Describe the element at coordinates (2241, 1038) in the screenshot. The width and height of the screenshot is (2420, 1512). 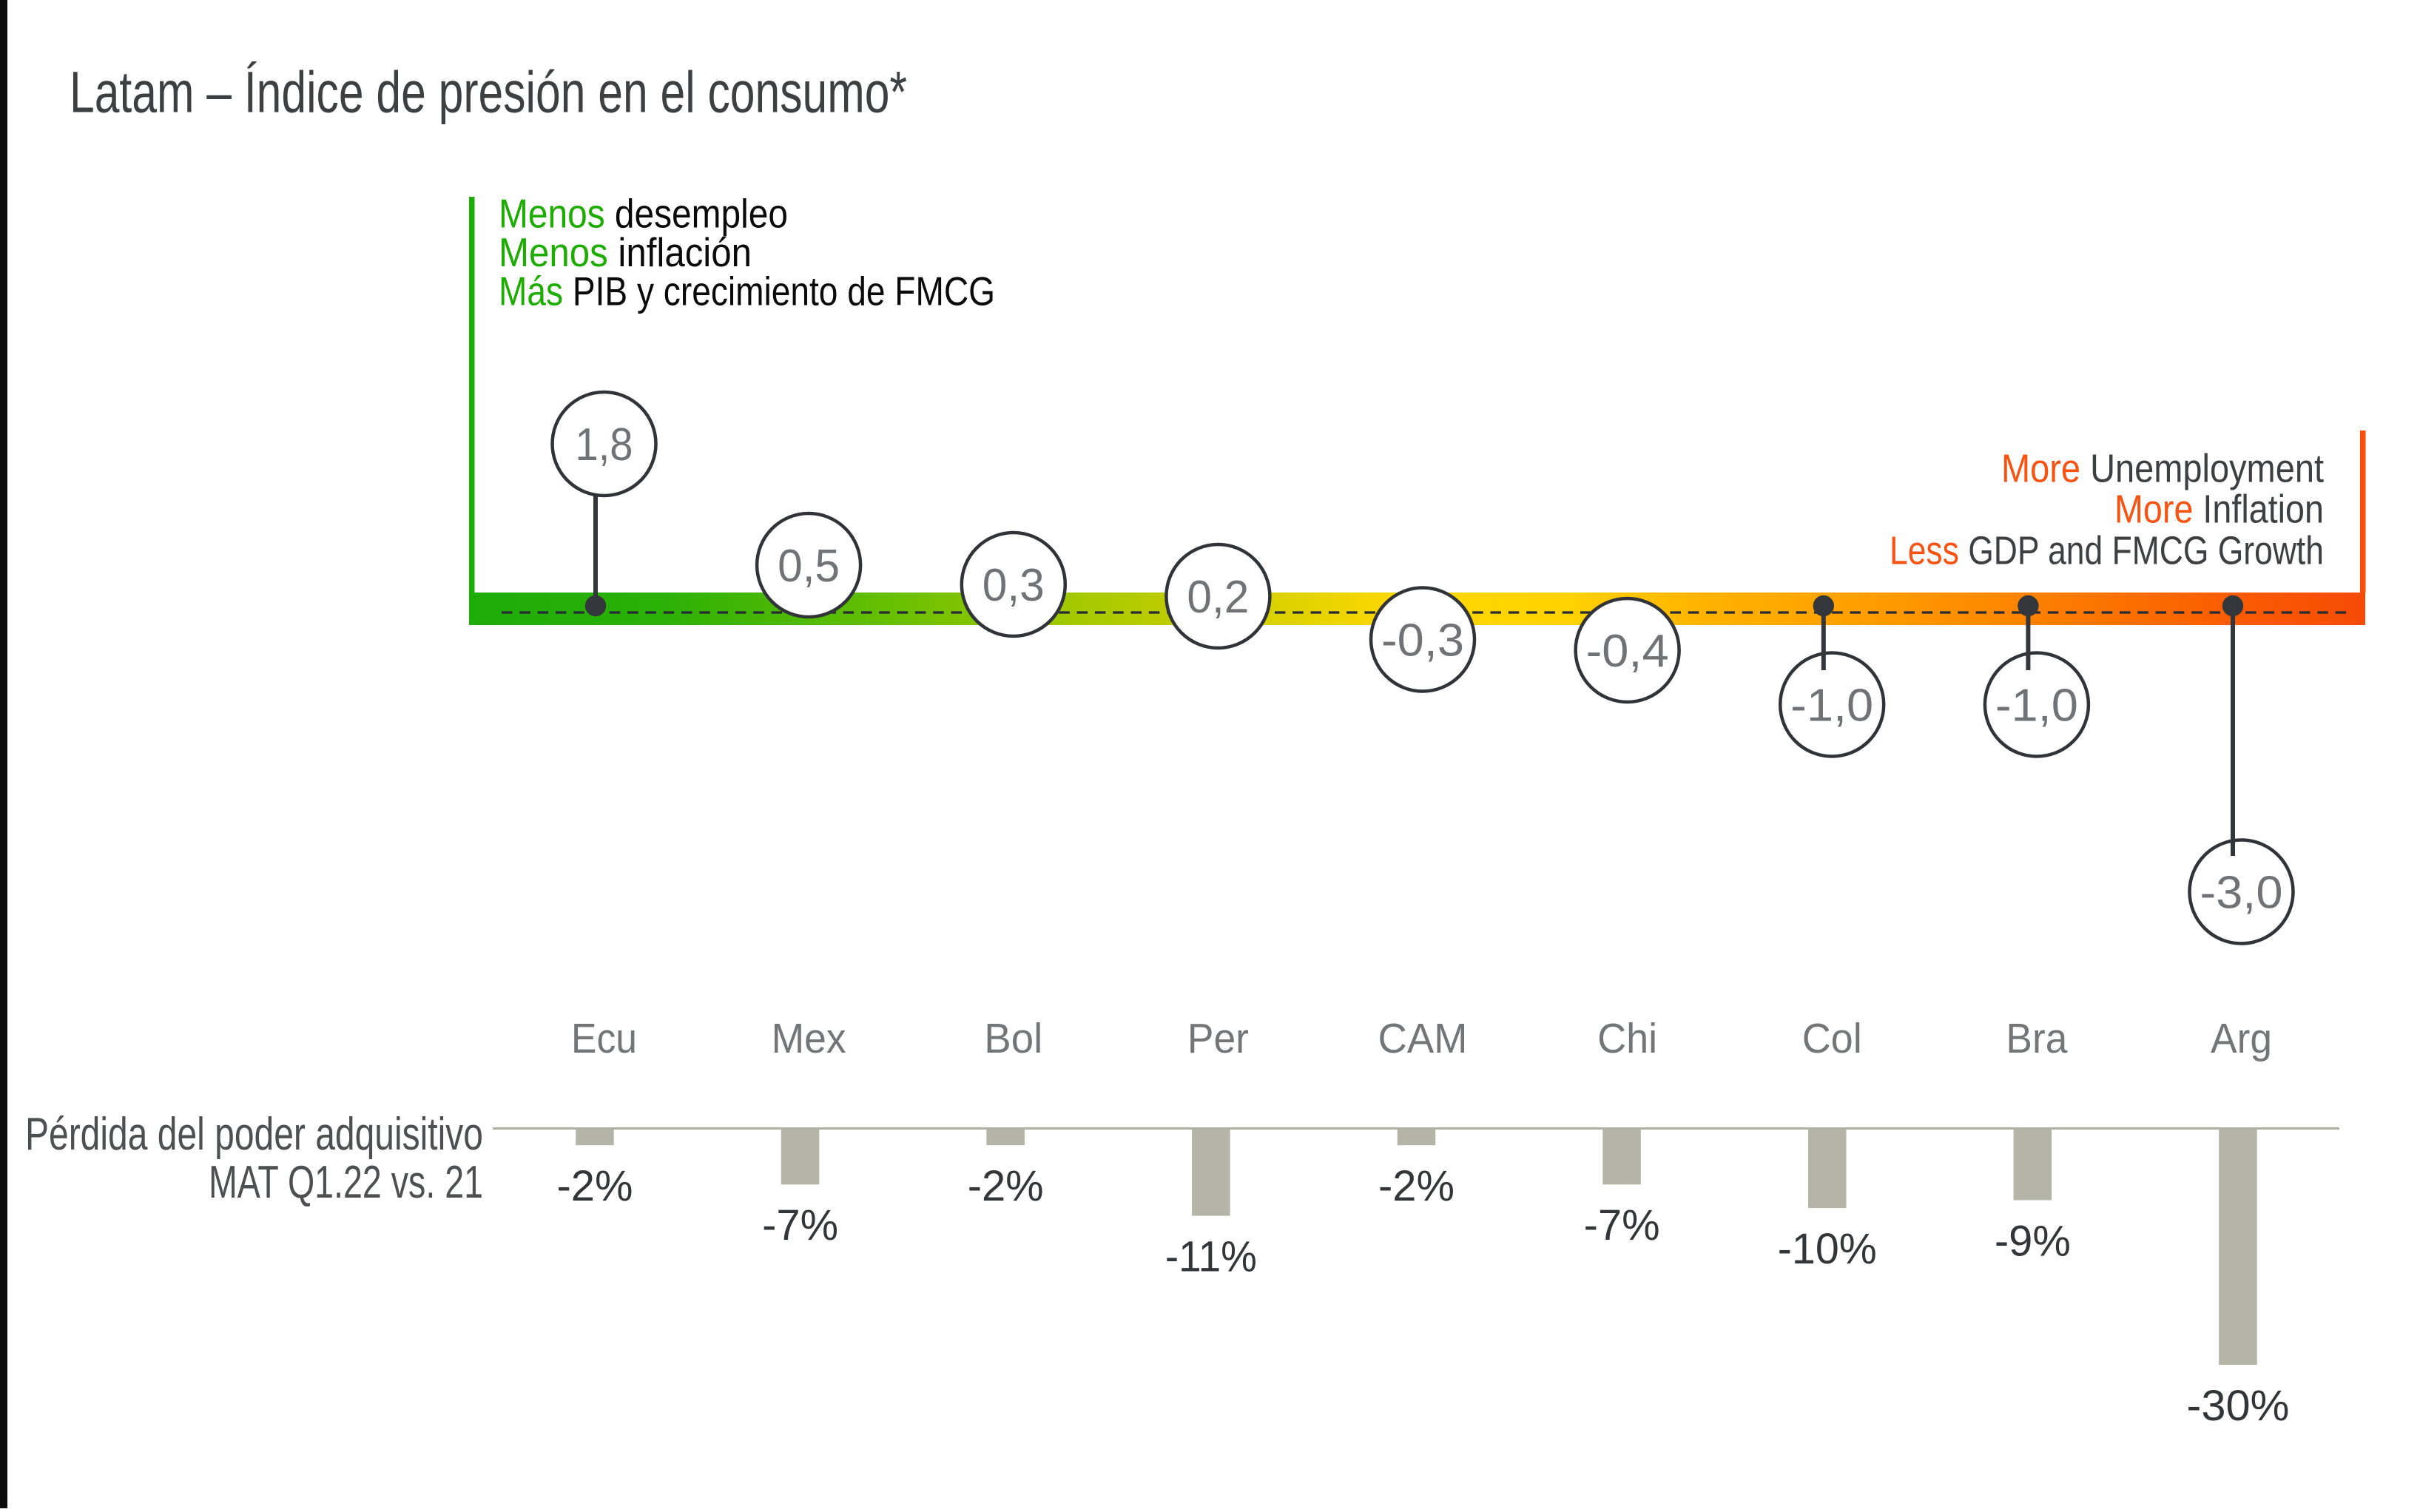
I see `svg-text: Arg` at that location.